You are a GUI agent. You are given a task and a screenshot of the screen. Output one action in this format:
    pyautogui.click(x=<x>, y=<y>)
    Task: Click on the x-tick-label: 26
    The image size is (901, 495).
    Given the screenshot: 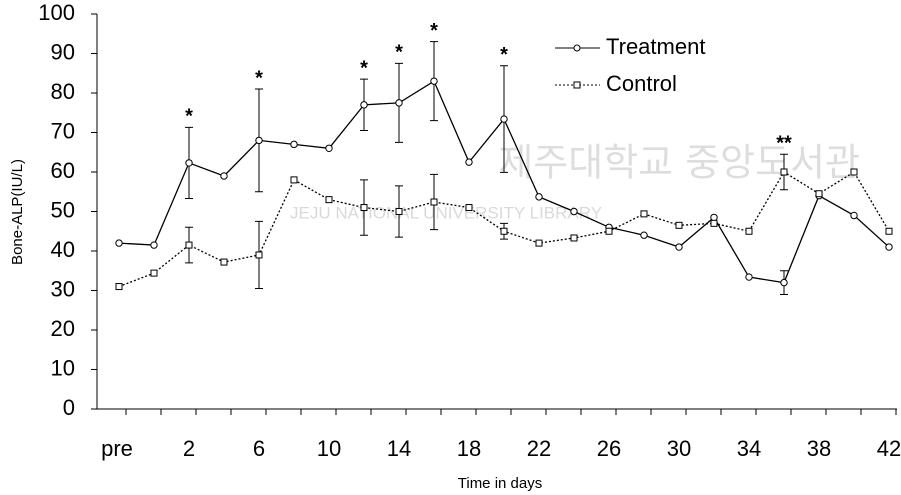 What is the action you would take?
    pyautogui.click(x=609, y=448)
    